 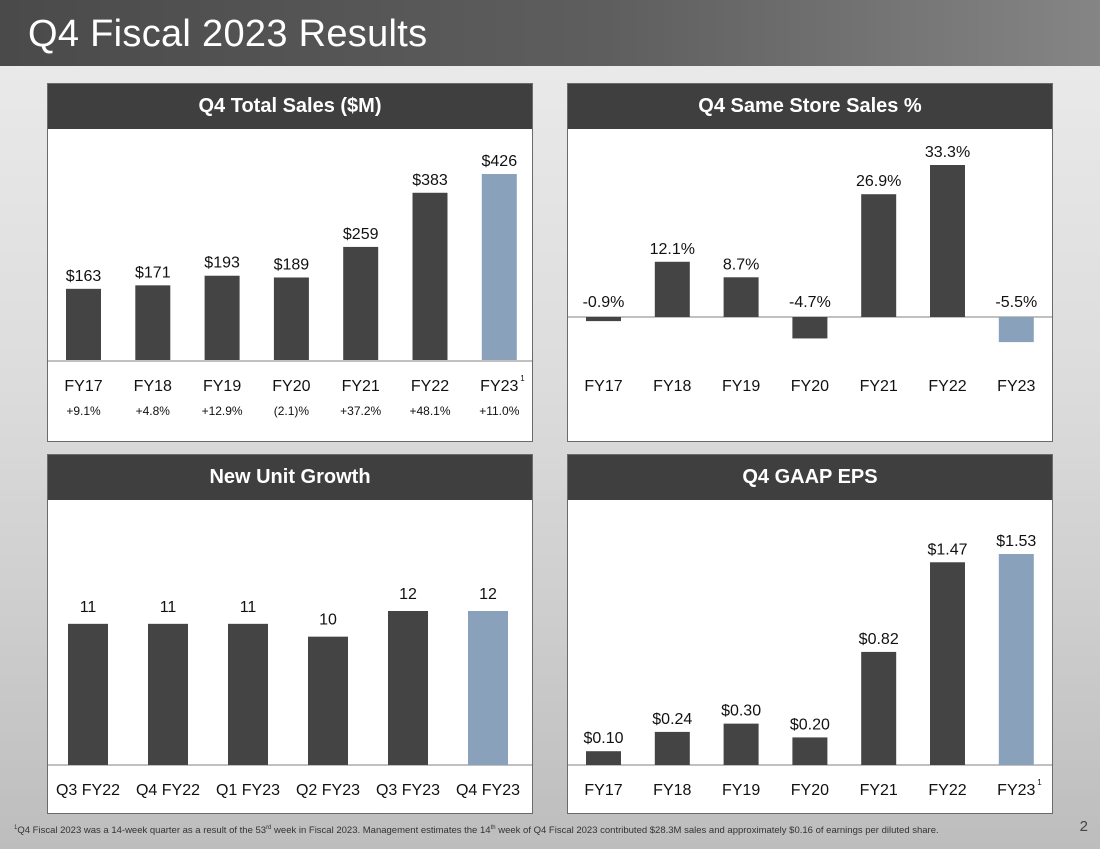 What do you see at coordinates (429, 411) in the screenshot?
I see `growth-label: +48.1%` at bounding box center [429, 411].